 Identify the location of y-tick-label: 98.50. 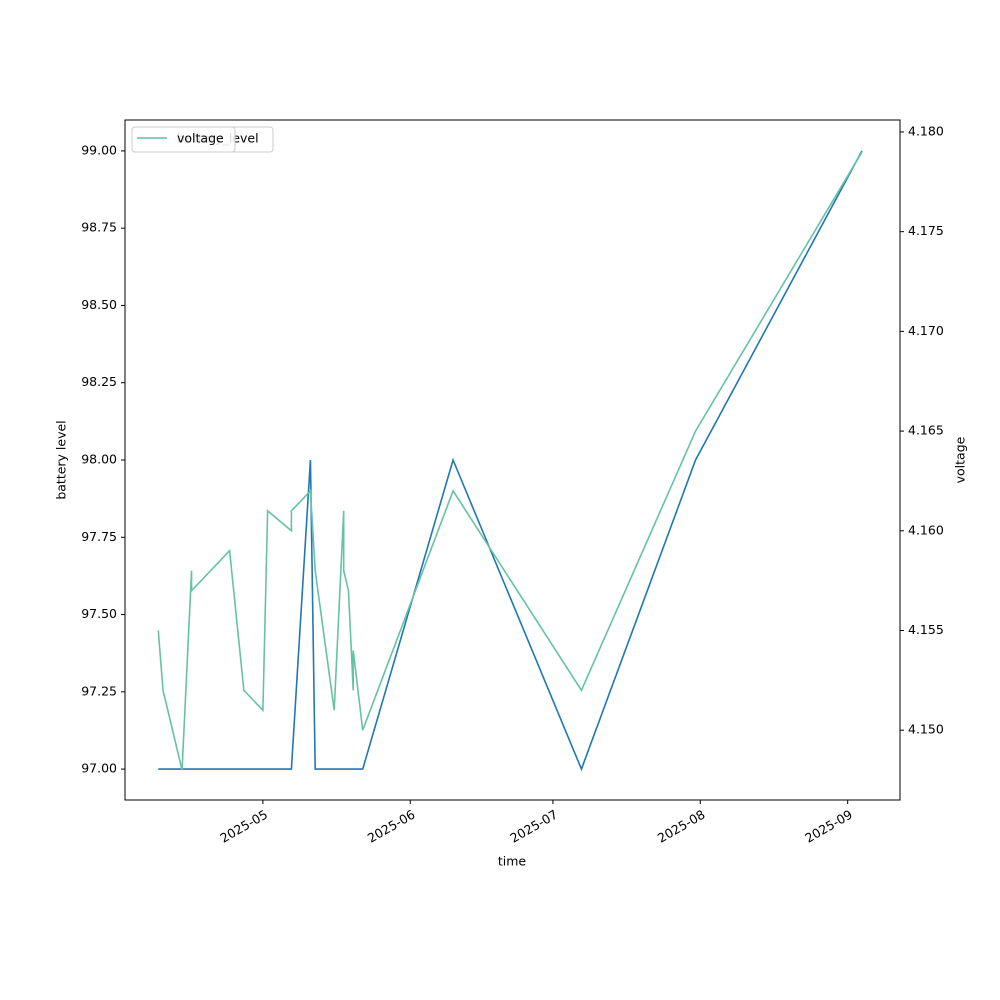
(99, 304).